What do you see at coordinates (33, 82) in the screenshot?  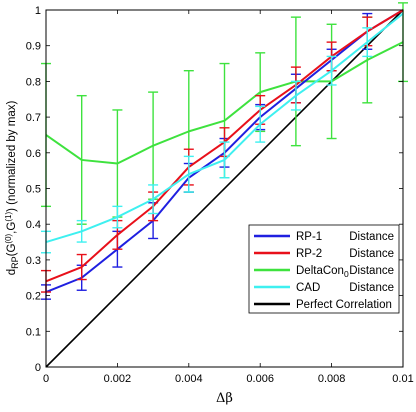 I see `y-tick-label: 0.8` at bounding box center [33, 82].